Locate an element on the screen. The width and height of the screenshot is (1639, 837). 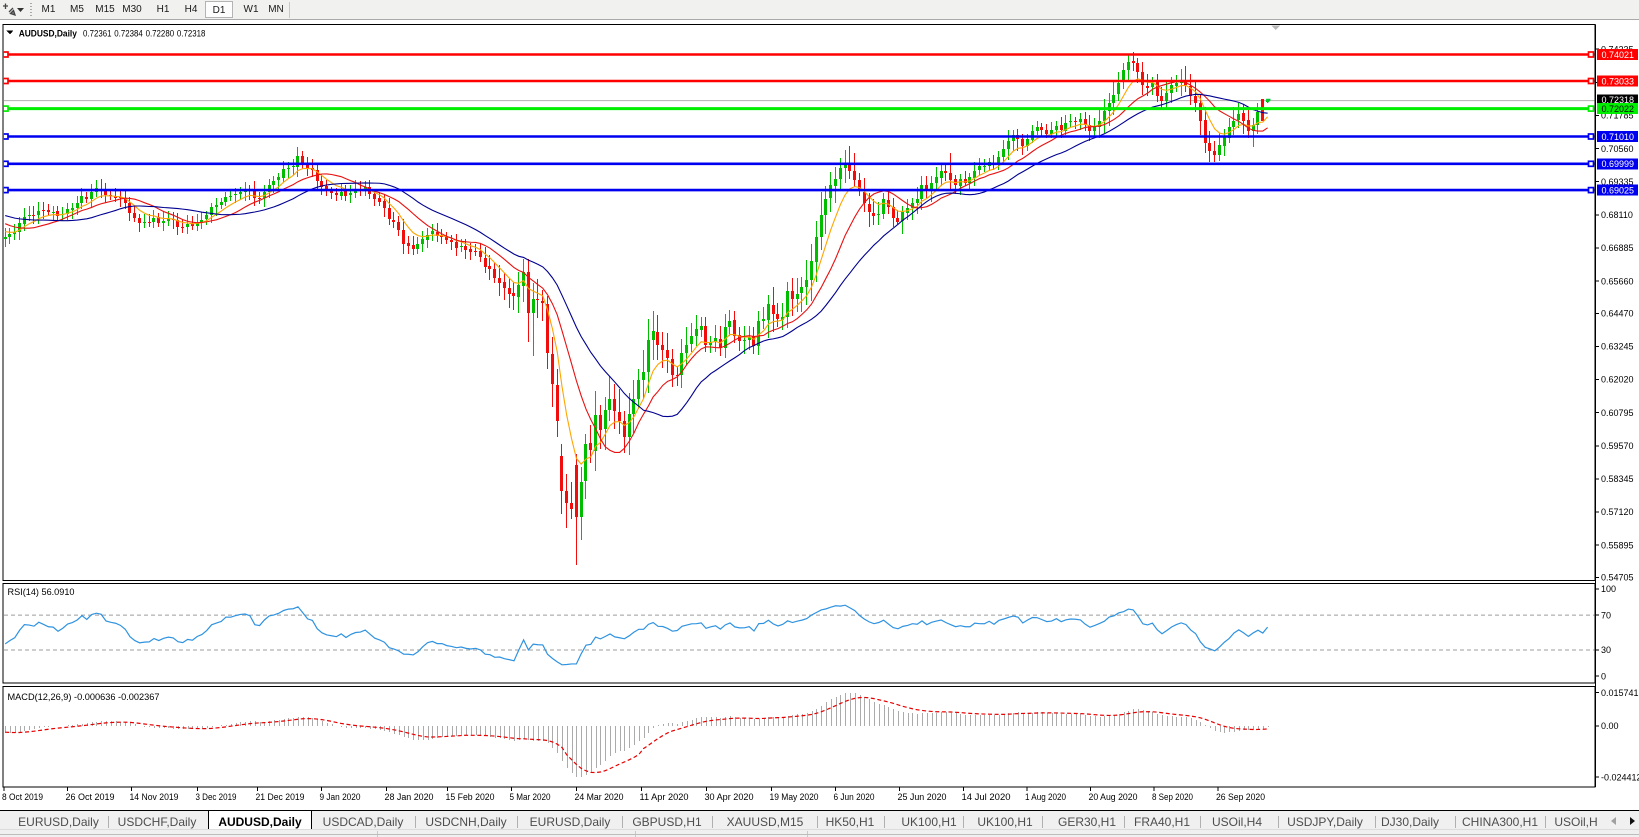
svg-text: 0.00 is located at coordinates (1610, 726).